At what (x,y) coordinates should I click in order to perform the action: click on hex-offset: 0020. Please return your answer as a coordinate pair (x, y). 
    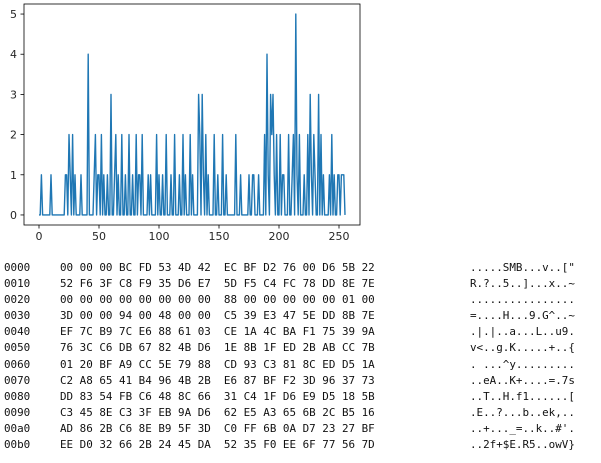
    Looking at the image, I should click on (17, 300).